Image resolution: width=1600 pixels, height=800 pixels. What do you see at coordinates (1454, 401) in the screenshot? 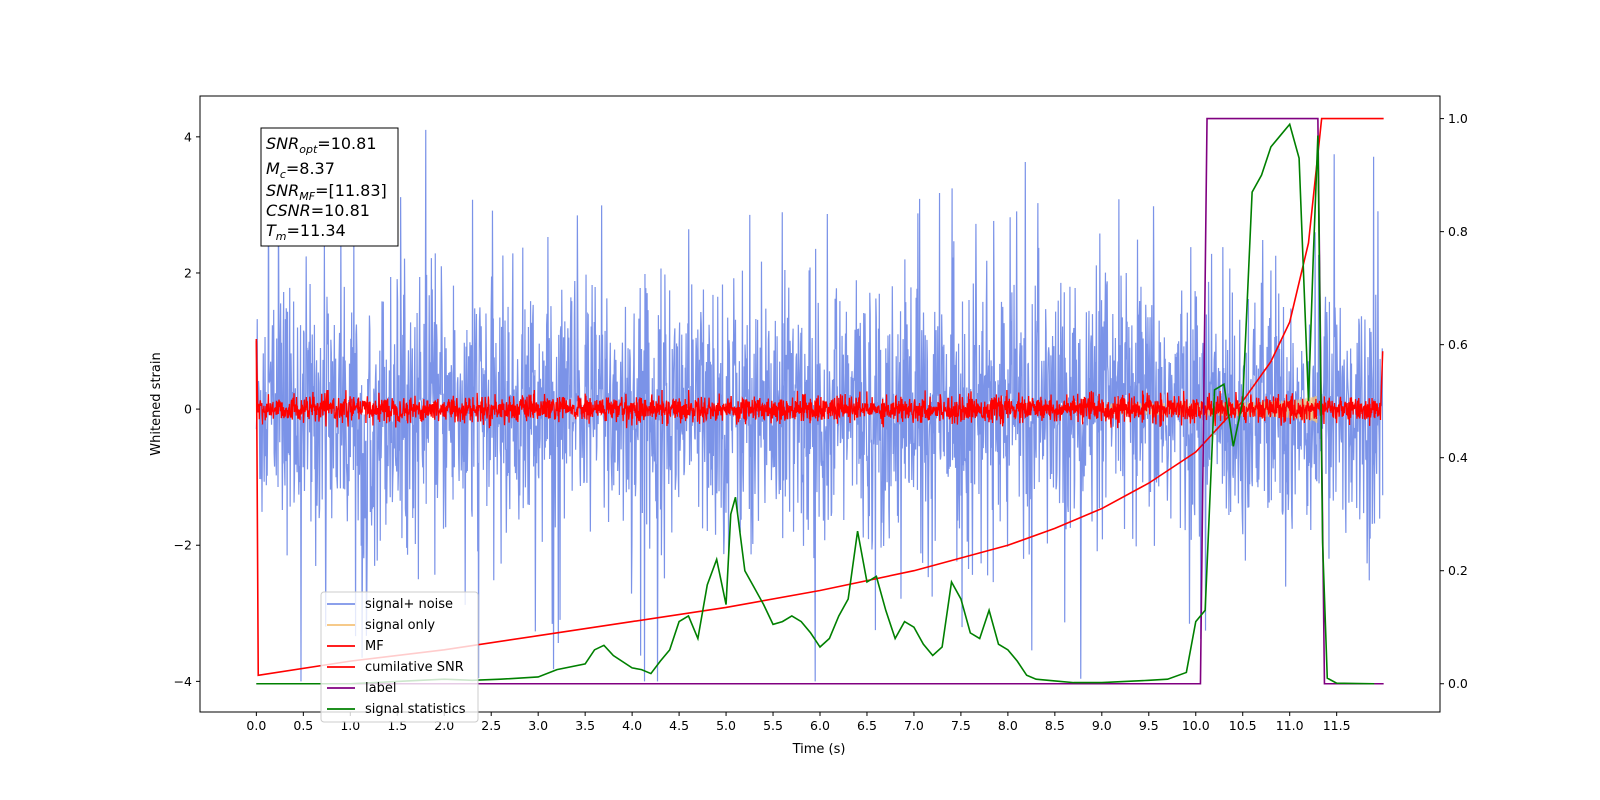
I see `y-axis-right: 0.0 0.2 0.4 0.6 0.8 1.0` at bounding box center [1454, 401].